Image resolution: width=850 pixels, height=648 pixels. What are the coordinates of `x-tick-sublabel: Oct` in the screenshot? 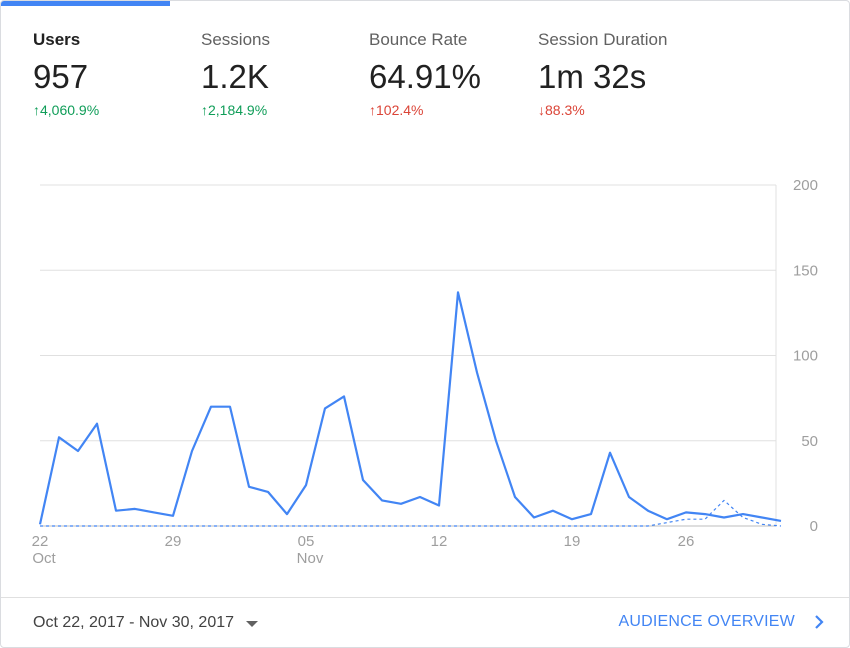 It's located at (44, 558).